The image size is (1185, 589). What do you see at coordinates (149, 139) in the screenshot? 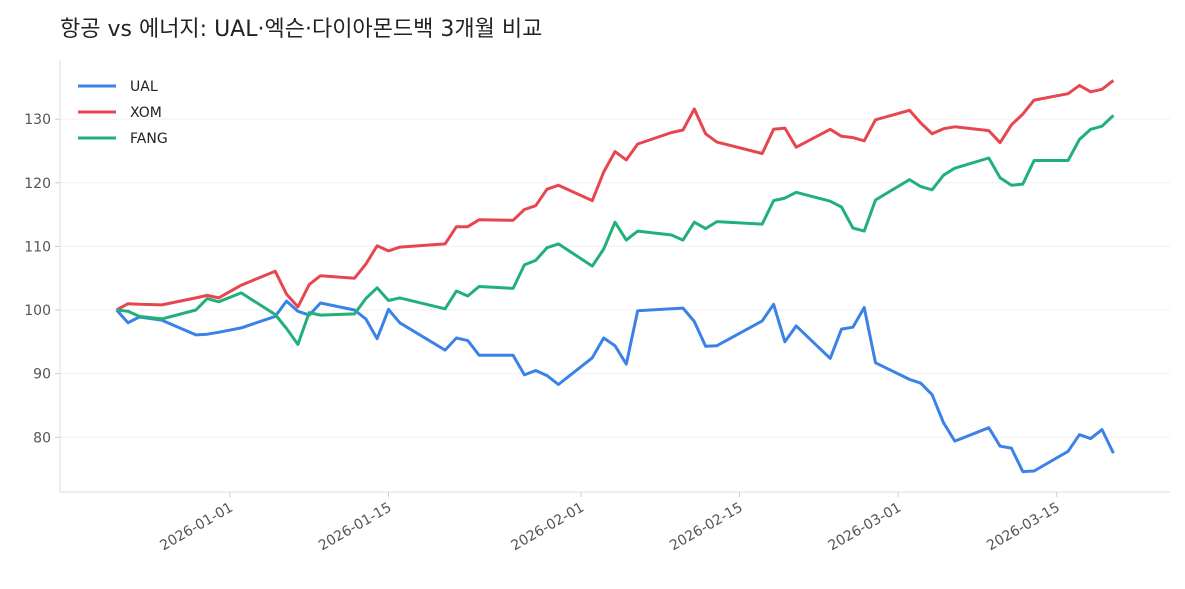
I see `legend-label: FANG` at bounding box center [149, 139].